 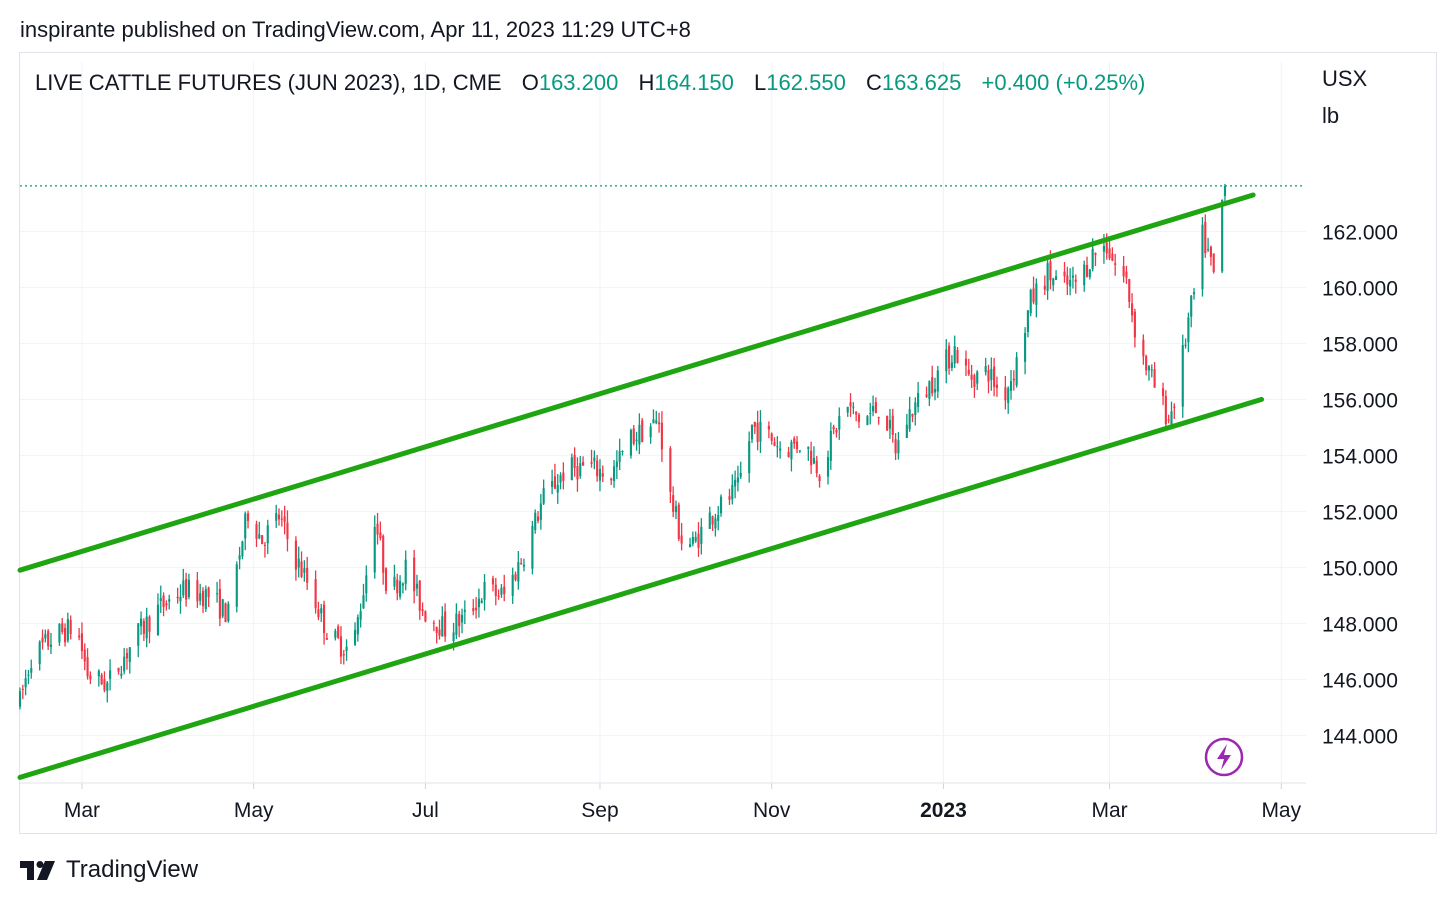 I want to click on x-axis-ticks: Mar May Jul Sep Nov 2023 Mar May, so click(x=683, y=810).